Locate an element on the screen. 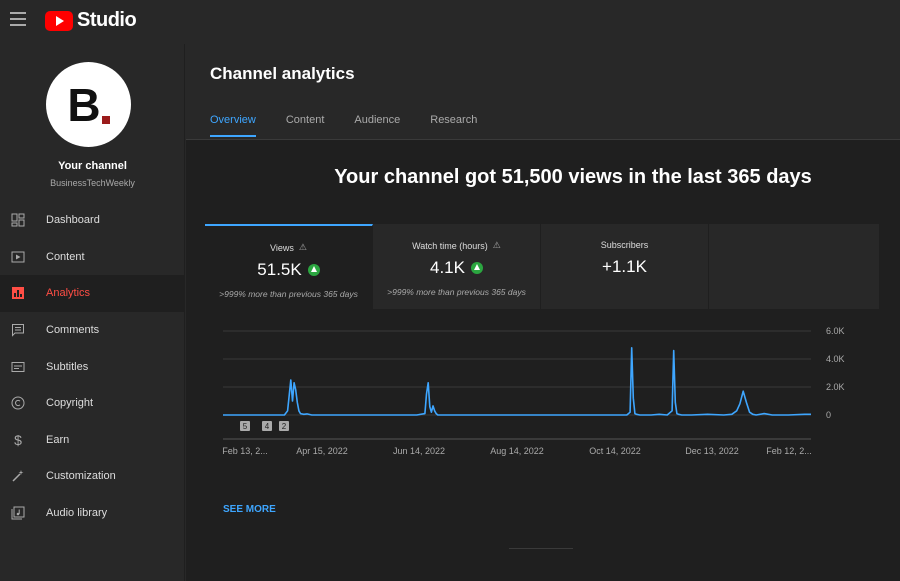  x-tick-label: Aug 14, 2022 is located at coordinates (517, 451).